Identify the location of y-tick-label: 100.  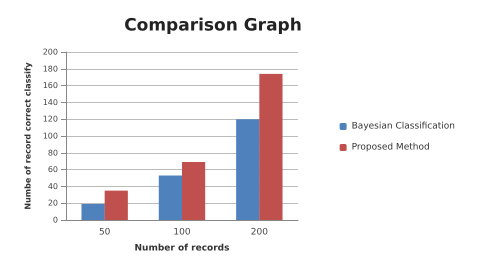
(50, 136).